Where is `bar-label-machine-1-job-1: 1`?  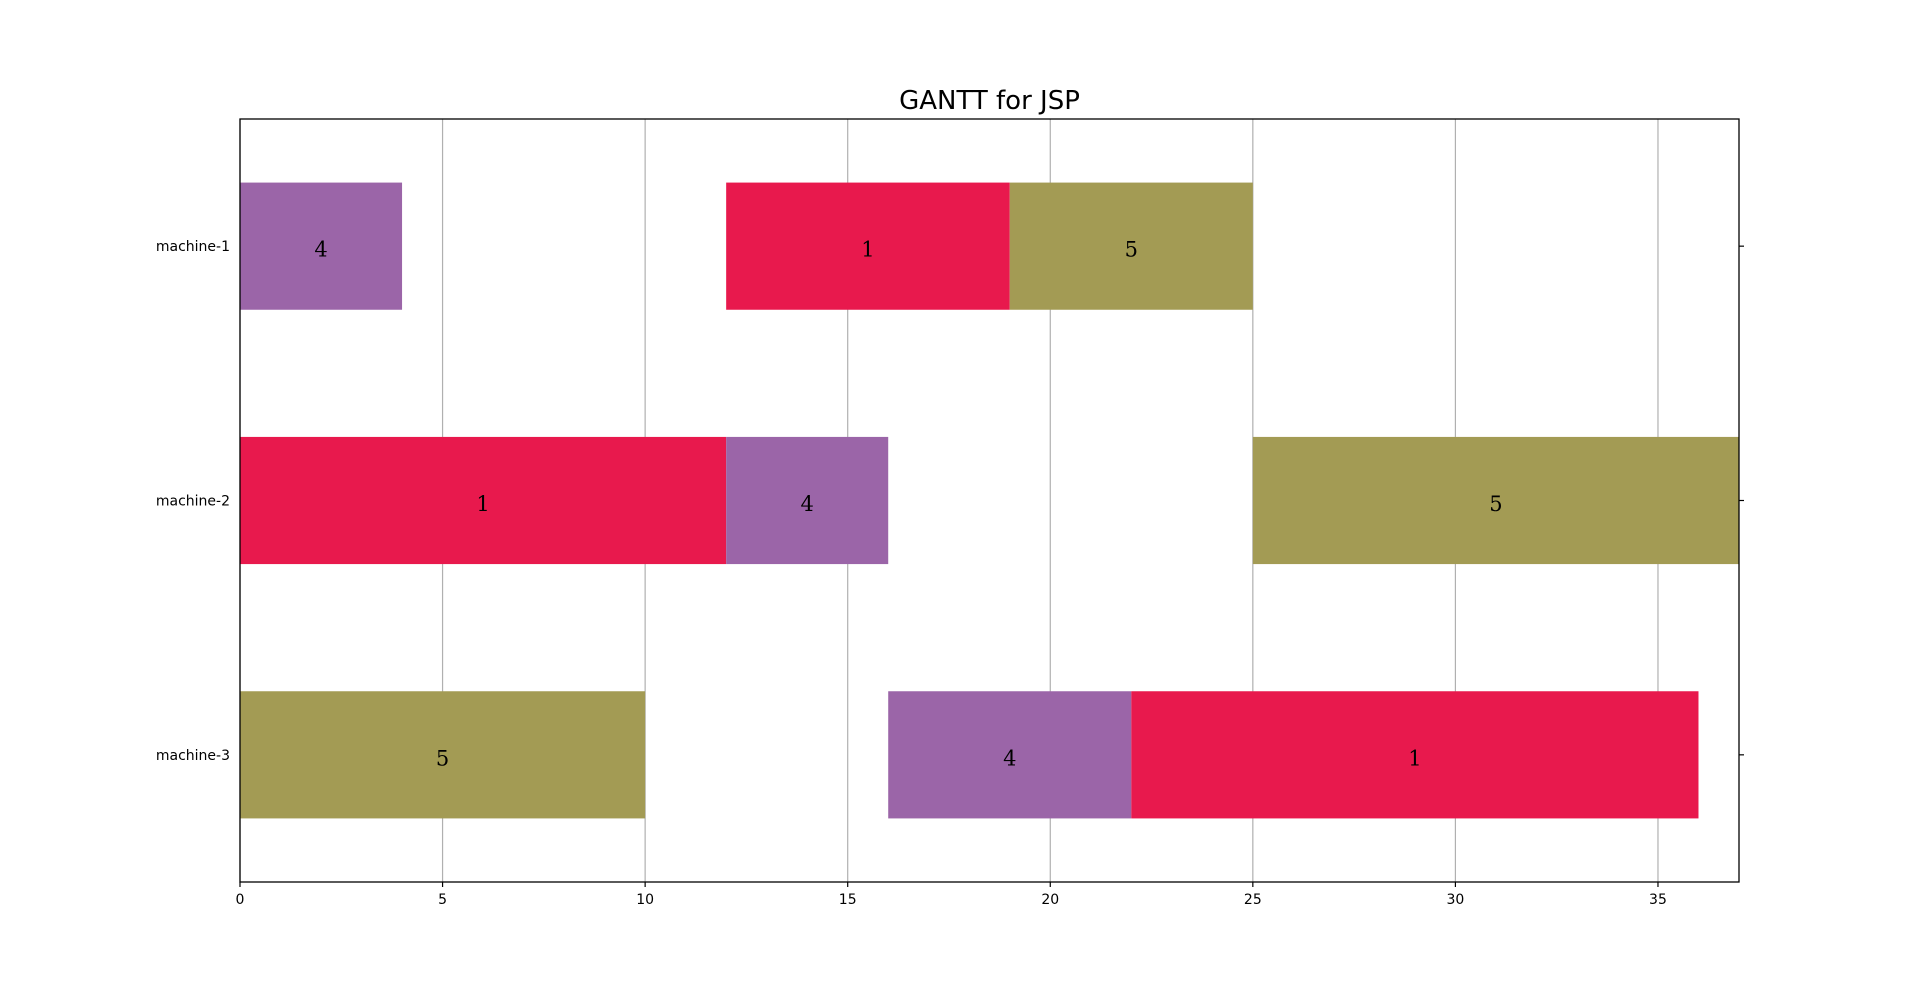
bar-label-machine-1-job-1: 1 is located at coordinates (867, 250).